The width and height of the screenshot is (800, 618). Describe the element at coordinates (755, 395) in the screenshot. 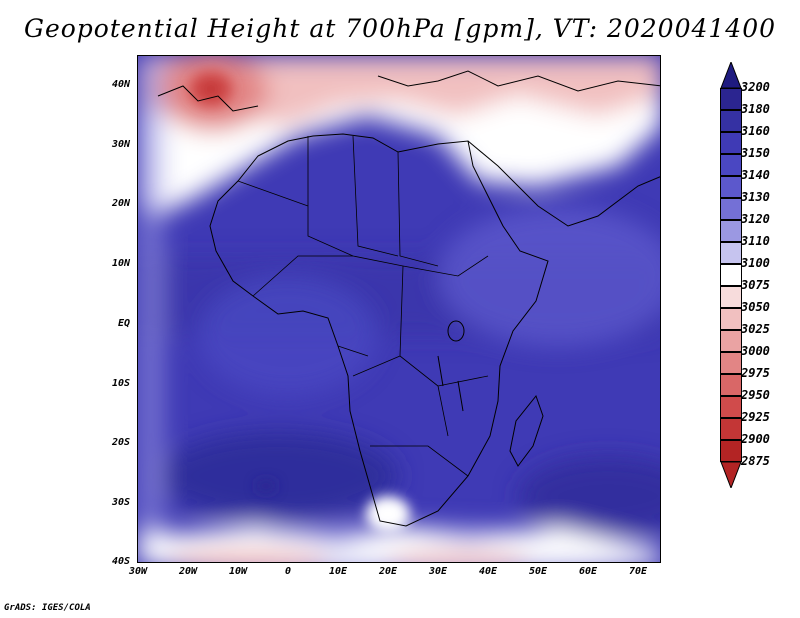

I see `colorbar-label: 2950` at that location.